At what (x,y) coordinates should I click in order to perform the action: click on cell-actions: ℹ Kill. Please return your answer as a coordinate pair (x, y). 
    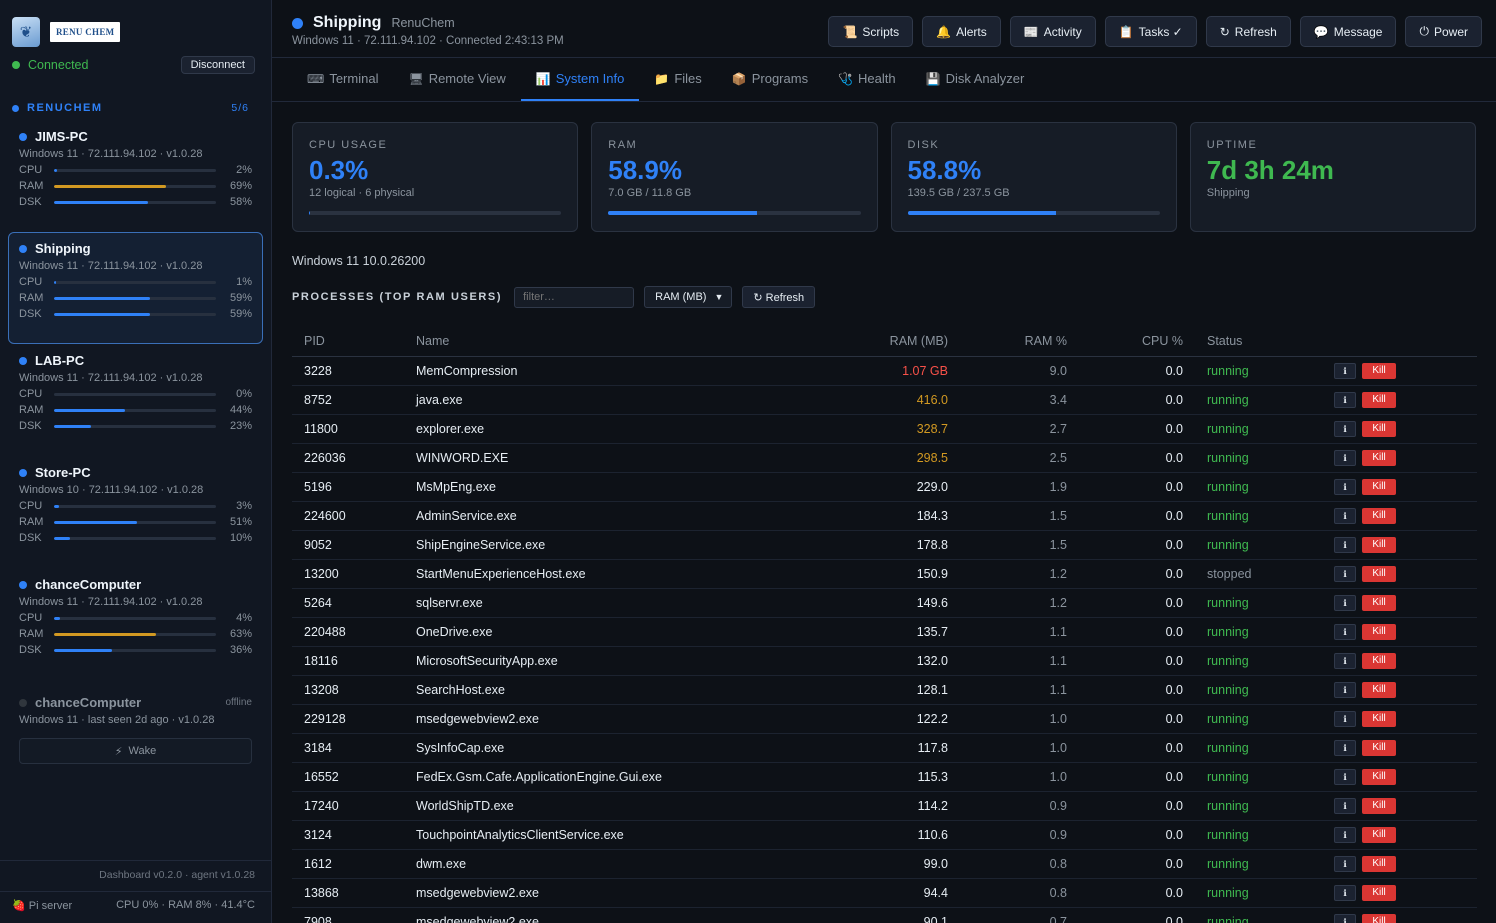
    Looking at the image, I should click on (1405, 371).